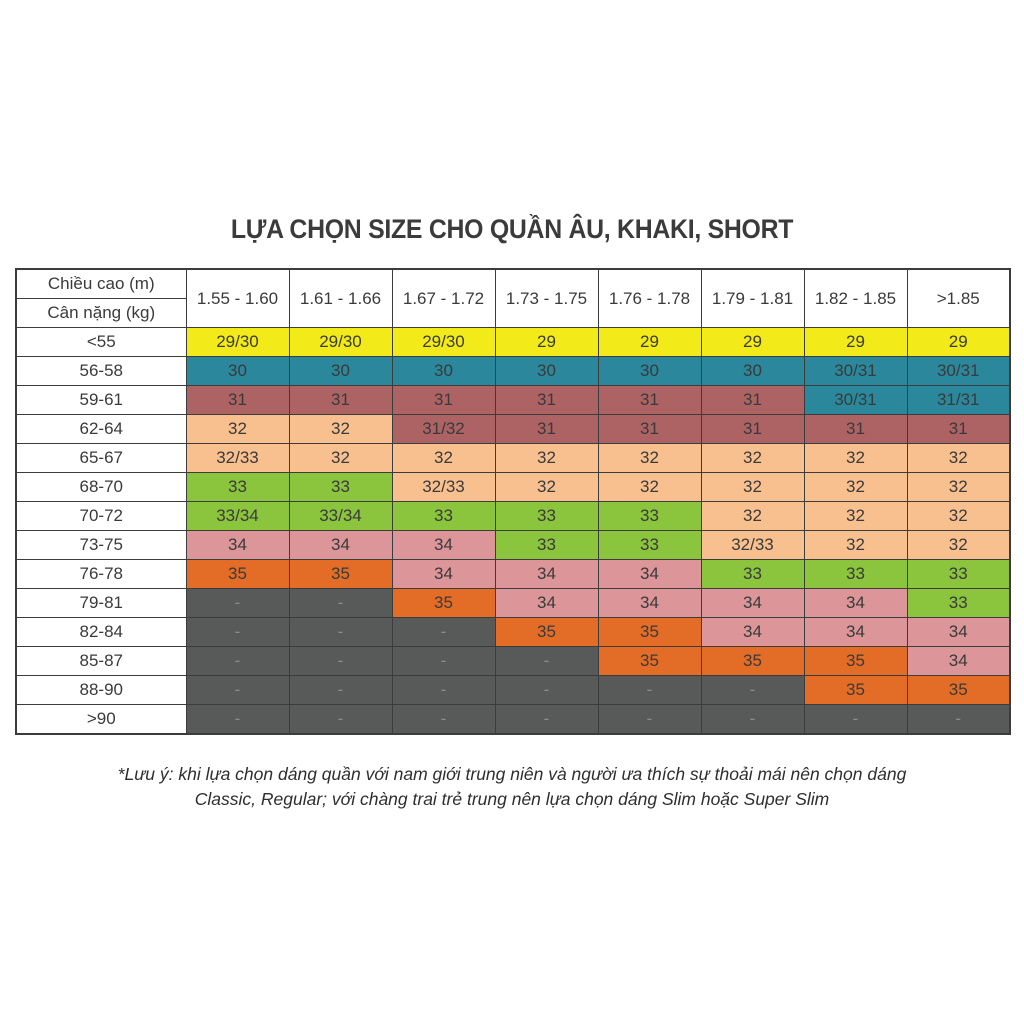 Image resolution: width=1024 pixels, height=1024 pixels. Describe the element at coordinates (101, 342) in the screenshot. I see `weight-range-label: <55` at that location.